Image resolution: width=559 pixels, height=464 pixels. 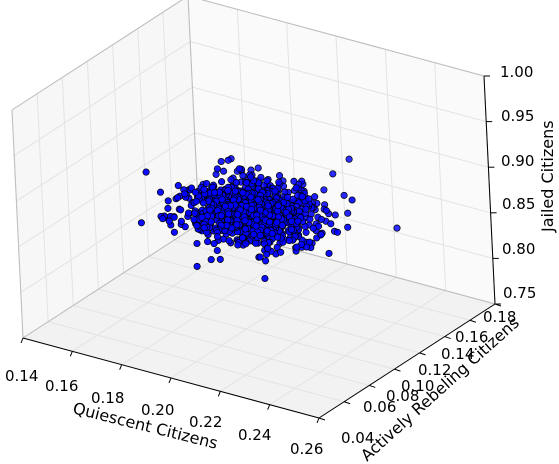 What do you see at coordinates (499, 317) in the screenshot?
I see `y-tick-label: 0.18` at bounding box center [499, 317].